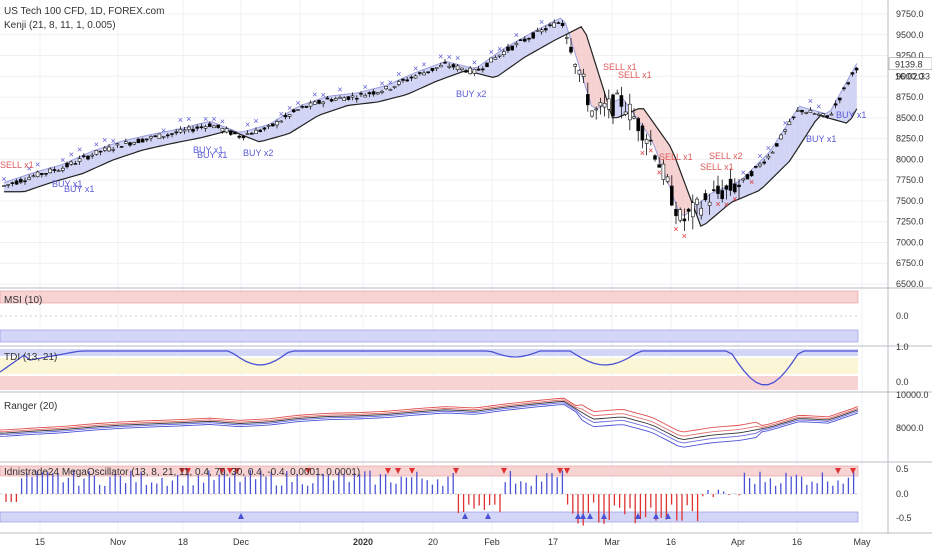  Describe the element at coordinates (910, 428) in the screenshot. I see `ranger-tick: 8000.0` at that location.